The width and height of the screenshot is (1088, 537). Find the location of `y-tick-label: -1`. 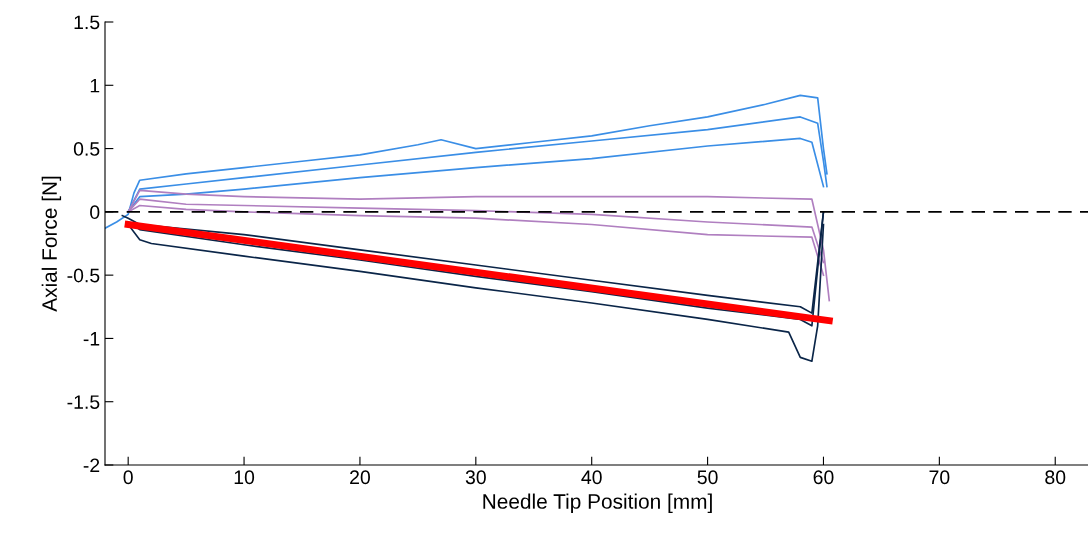

y-tick-label: -1 is located at coordinates (91, 339).